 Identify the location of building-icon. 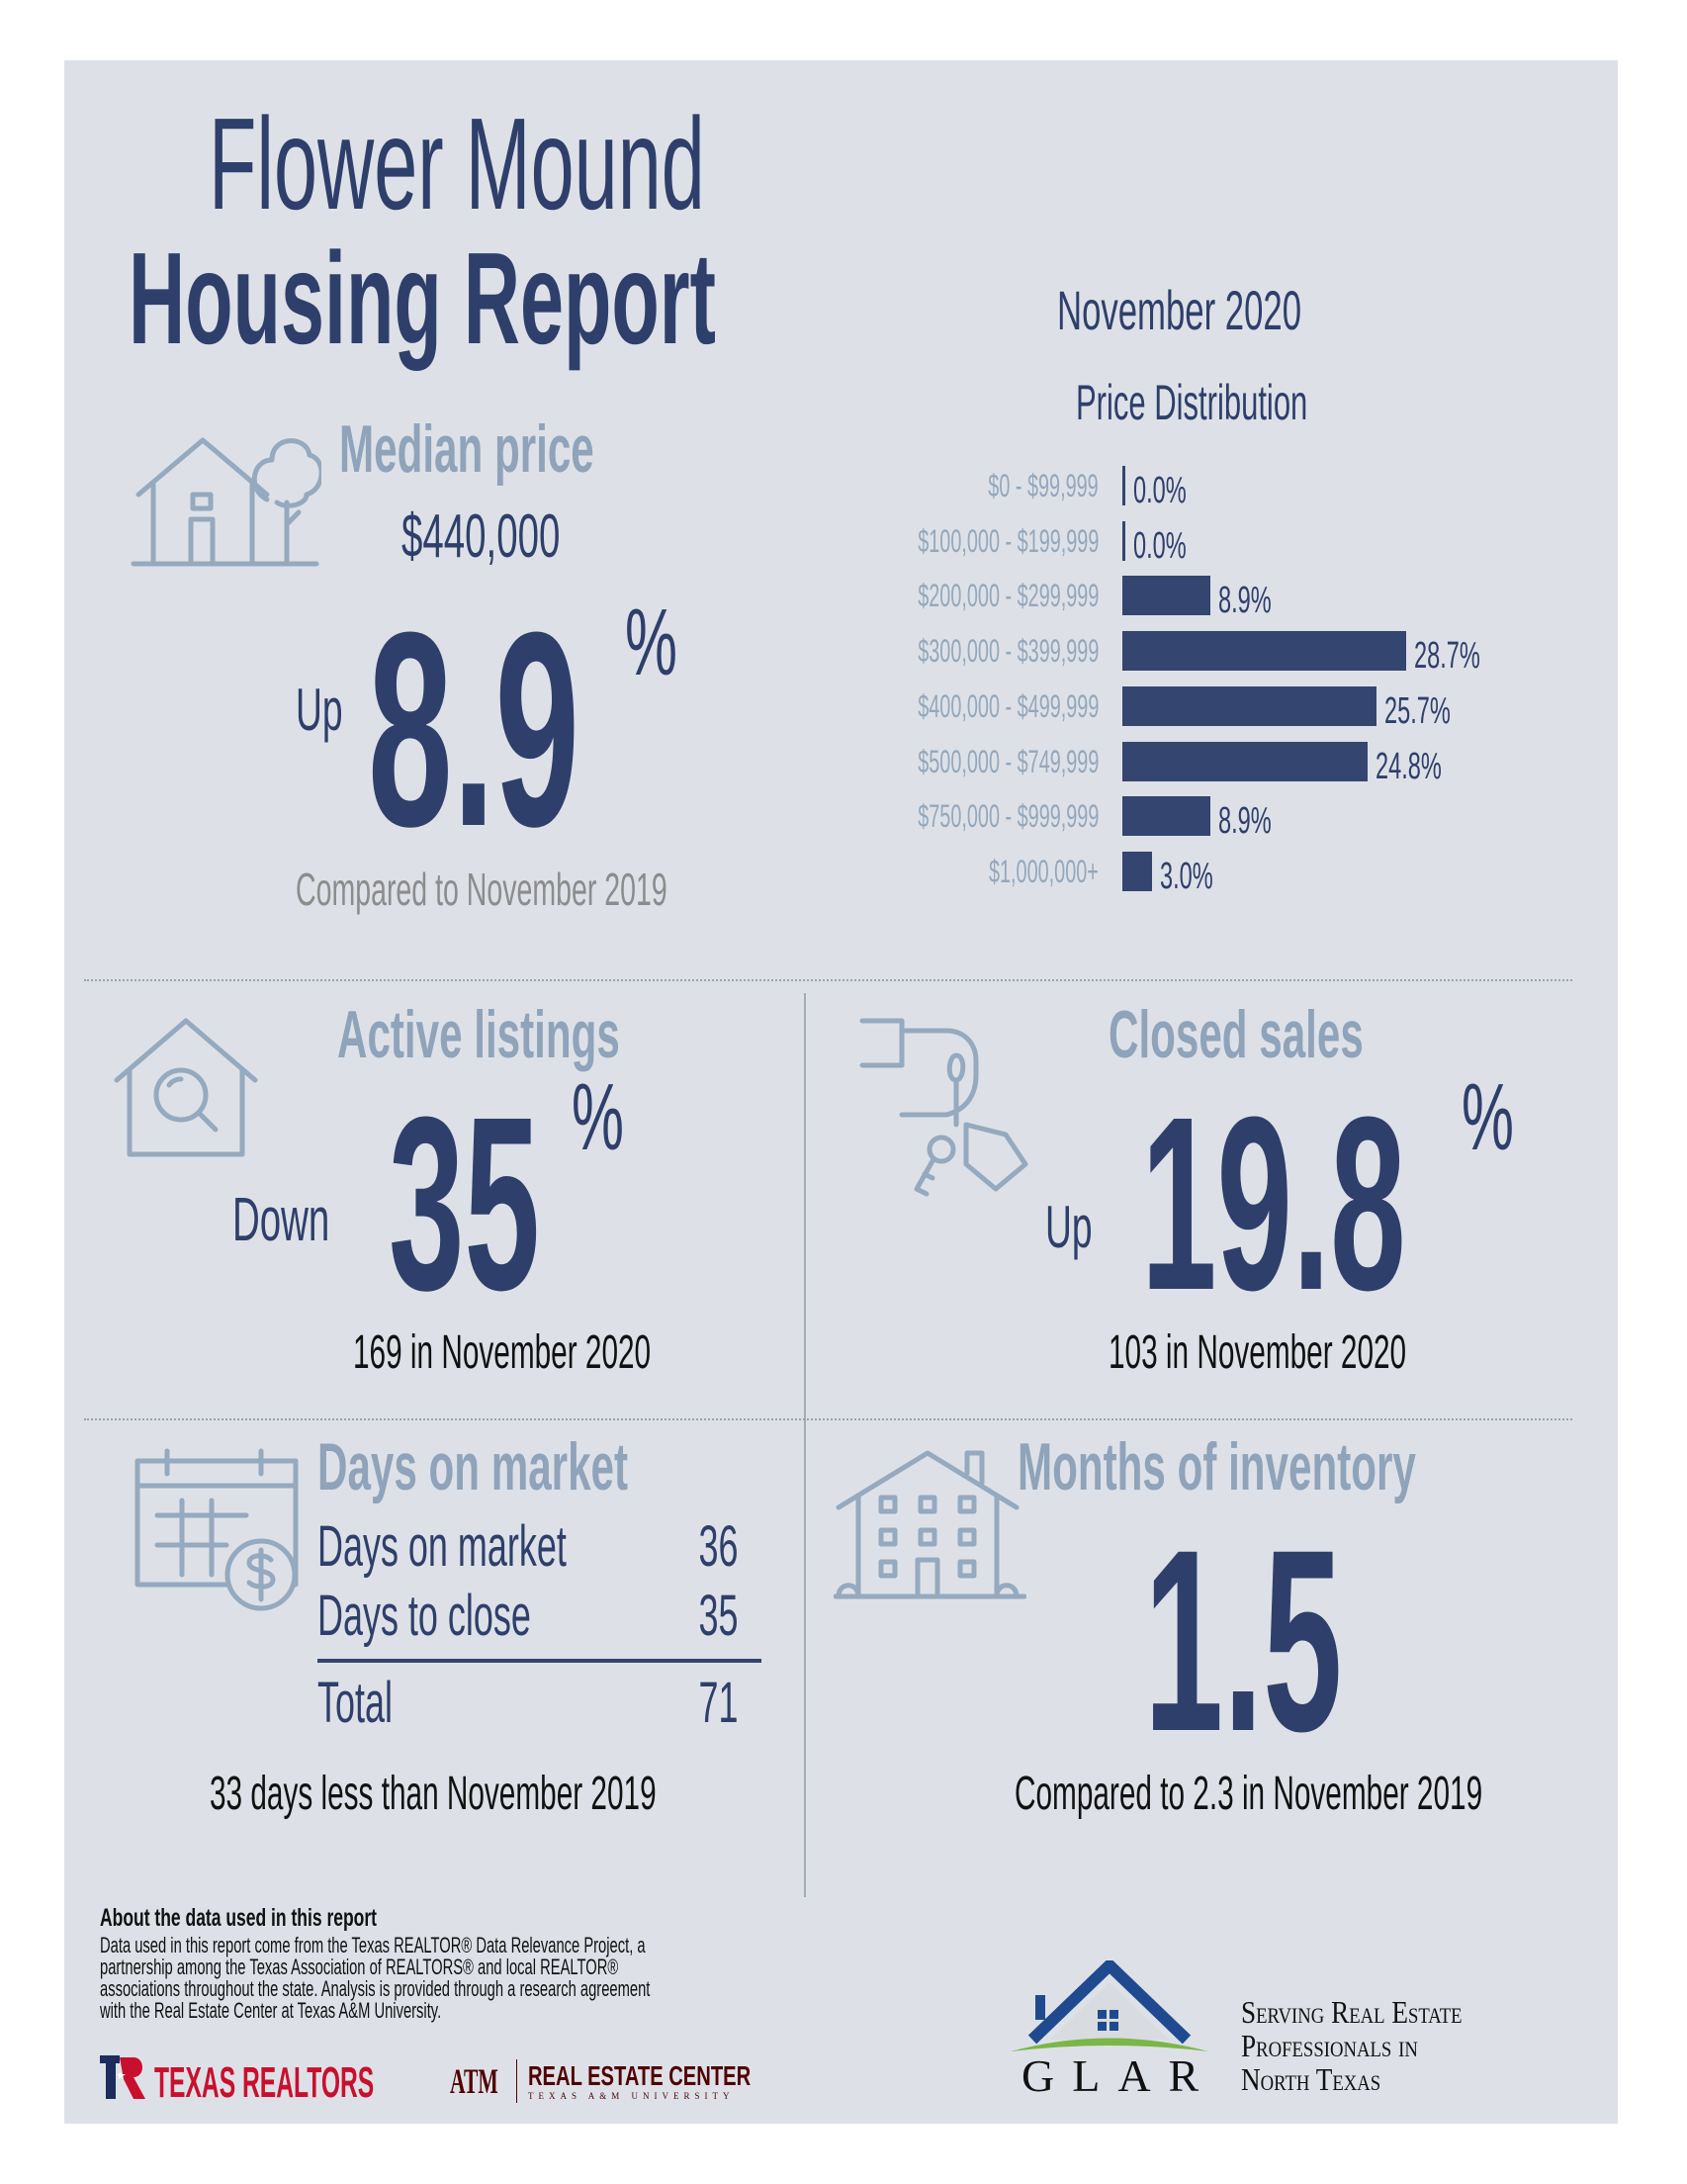
(930, 1524).